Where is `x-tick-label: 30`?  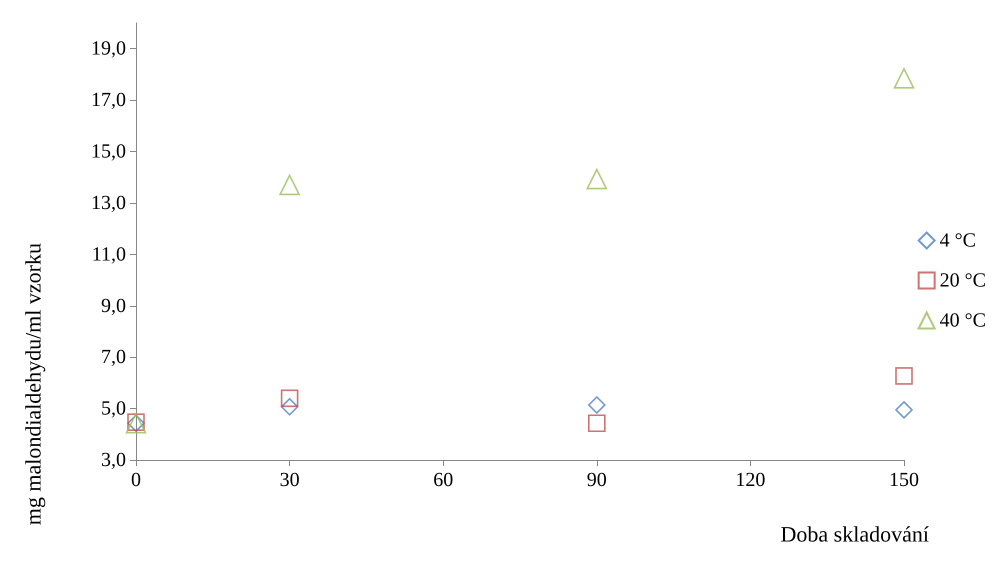
x-tick-label: 30 is located at coordinates (290, 480).